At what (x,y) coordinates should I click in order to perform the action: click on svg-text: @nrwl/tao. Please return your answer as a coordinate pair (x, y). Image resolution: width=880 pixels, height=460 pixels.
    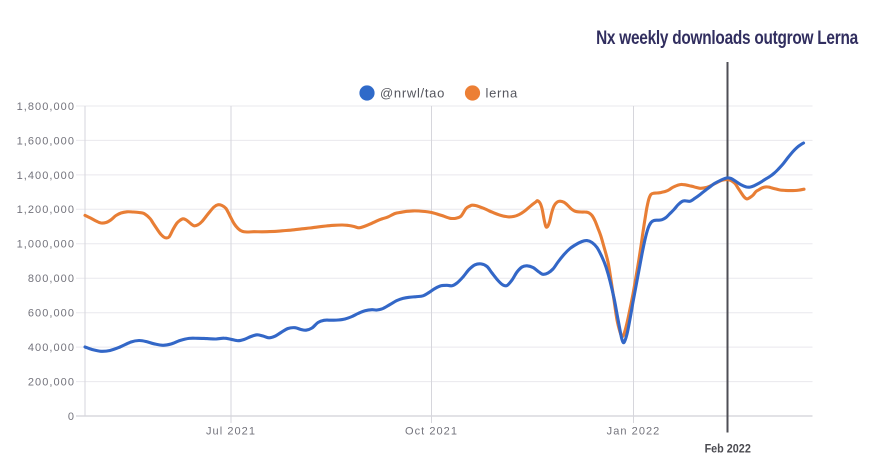
    Looking at the image, I should click on (412, 93).